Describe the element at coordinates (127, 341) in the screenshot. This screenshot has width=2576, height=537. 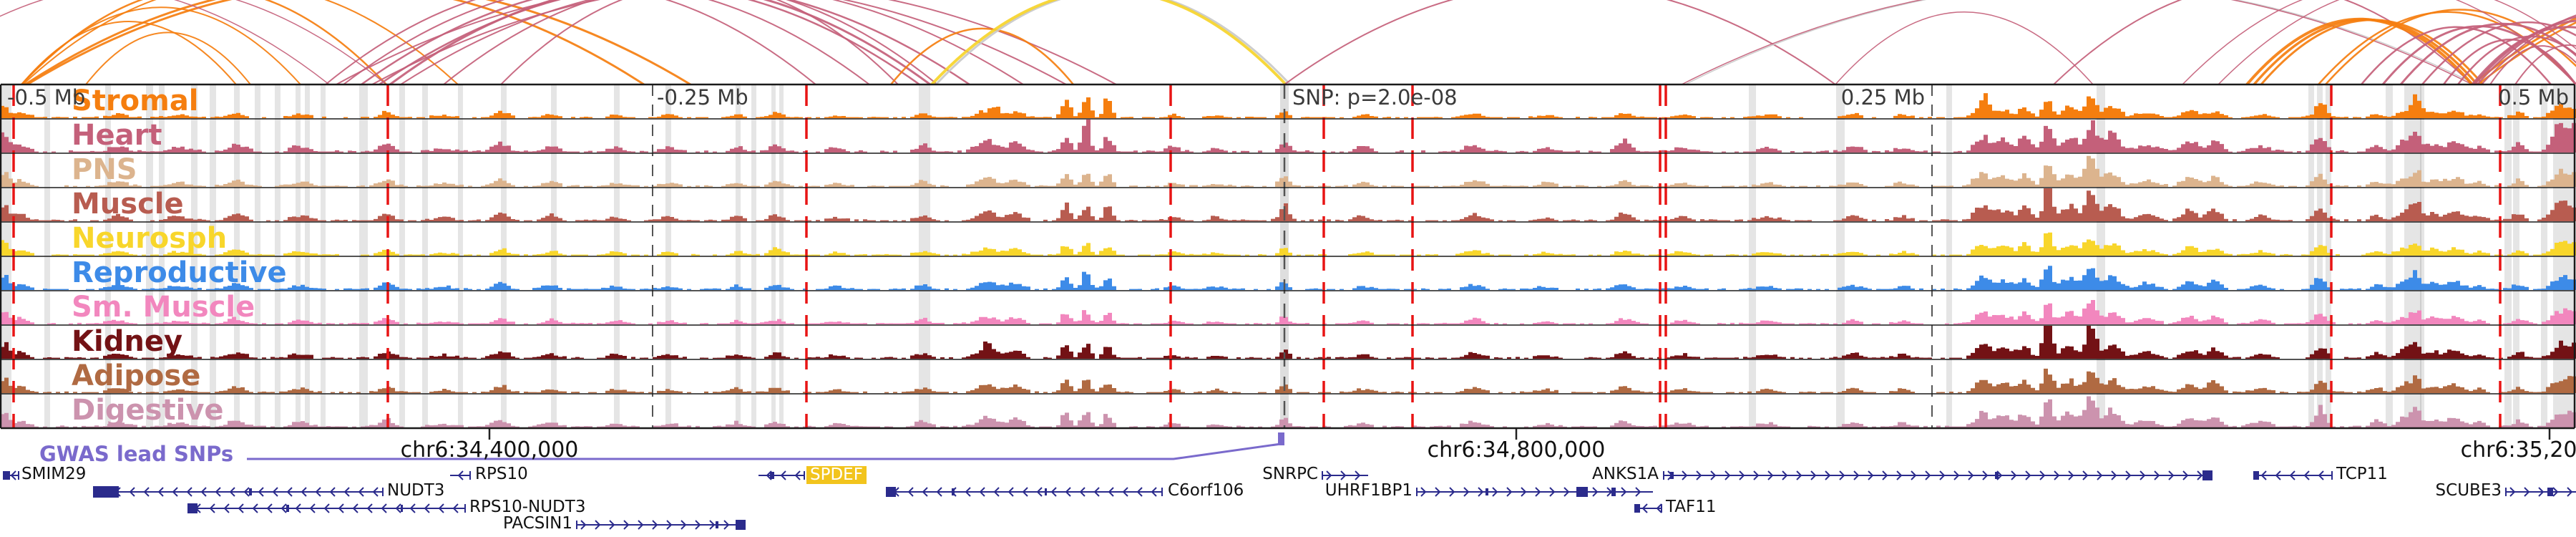
I see `track-label-kidney: Kidney` at that location.